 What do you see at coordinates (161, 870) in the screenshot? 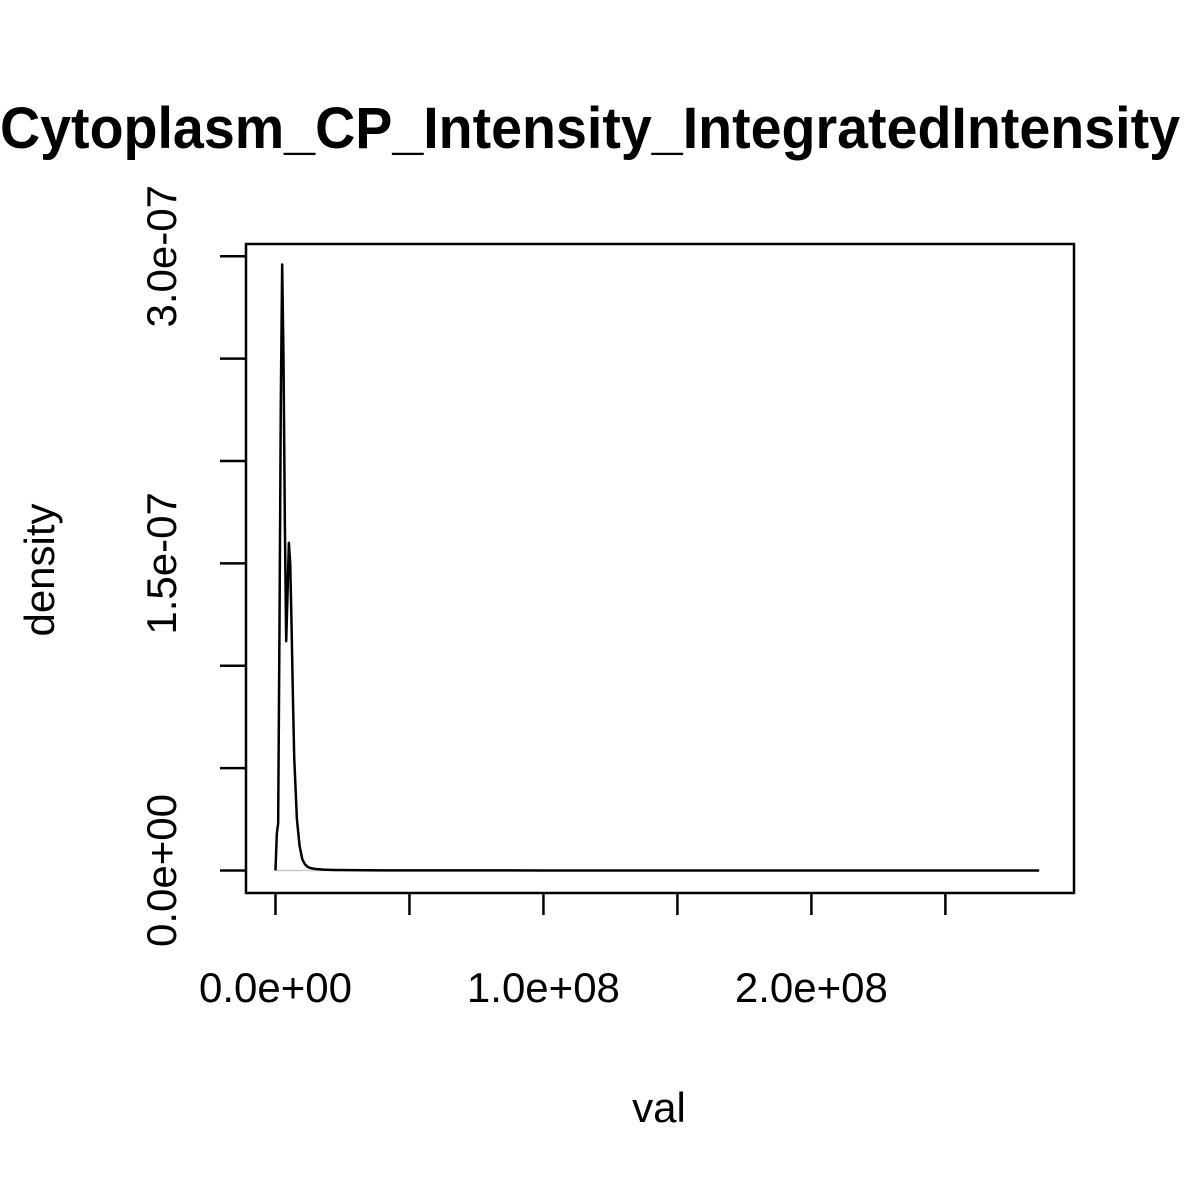
I see `y-tick-label: 0.0e+00` at bounding box center [161, 870].